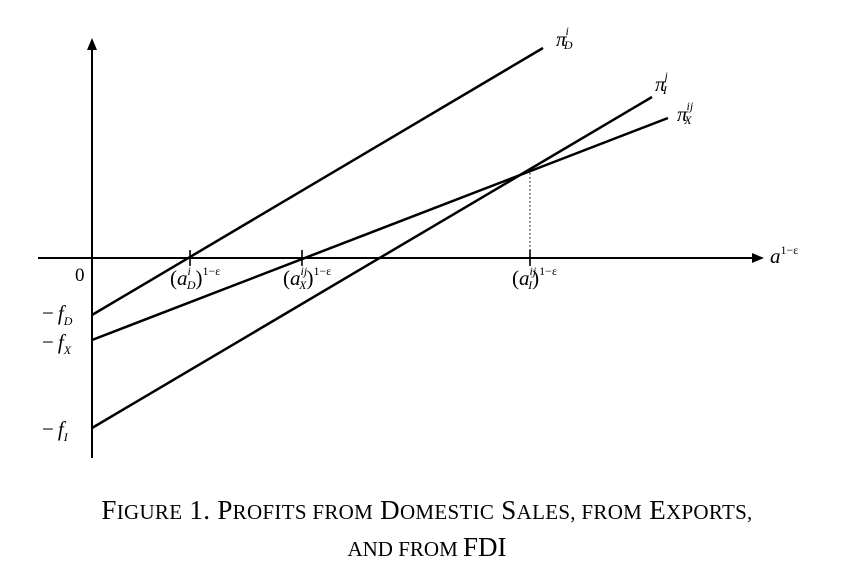 The image size is (854, 585). Describe the element at coordinates (534, 278) in the screenshot. I see `tick-label-fdi: (aij I)1−ε` at that location.